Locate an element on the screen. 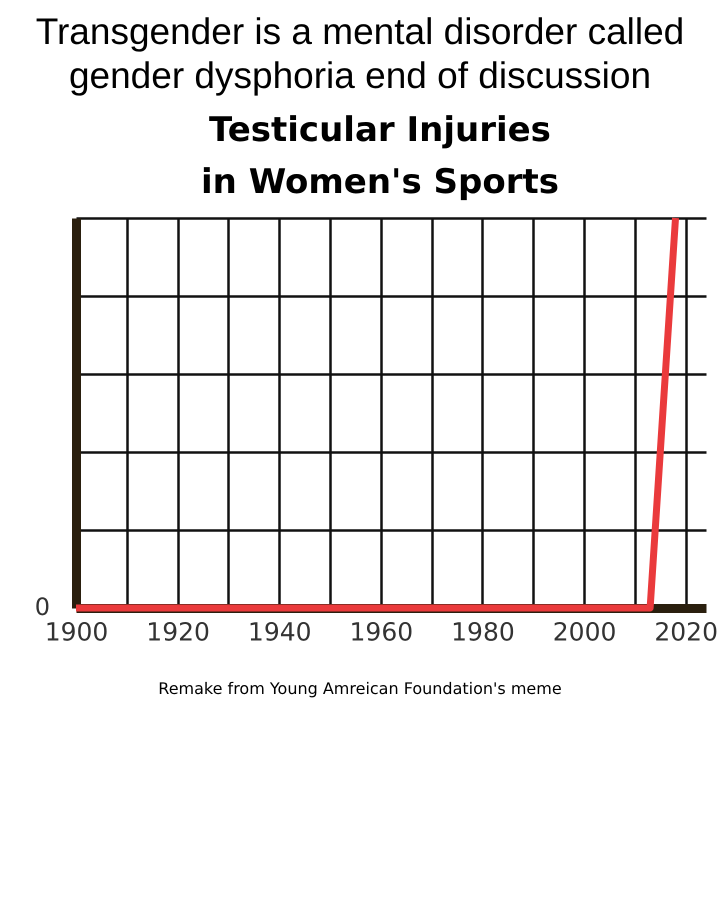 The image size is (720, 910). x-tick-label: 2020 is located at coordinates (686, 632).